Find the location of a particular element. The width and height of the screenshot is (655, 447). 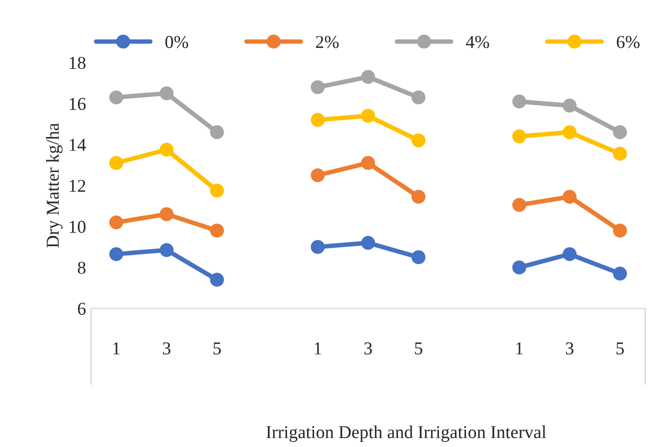

legend-label: 6% is located at coordinates (628, 42).